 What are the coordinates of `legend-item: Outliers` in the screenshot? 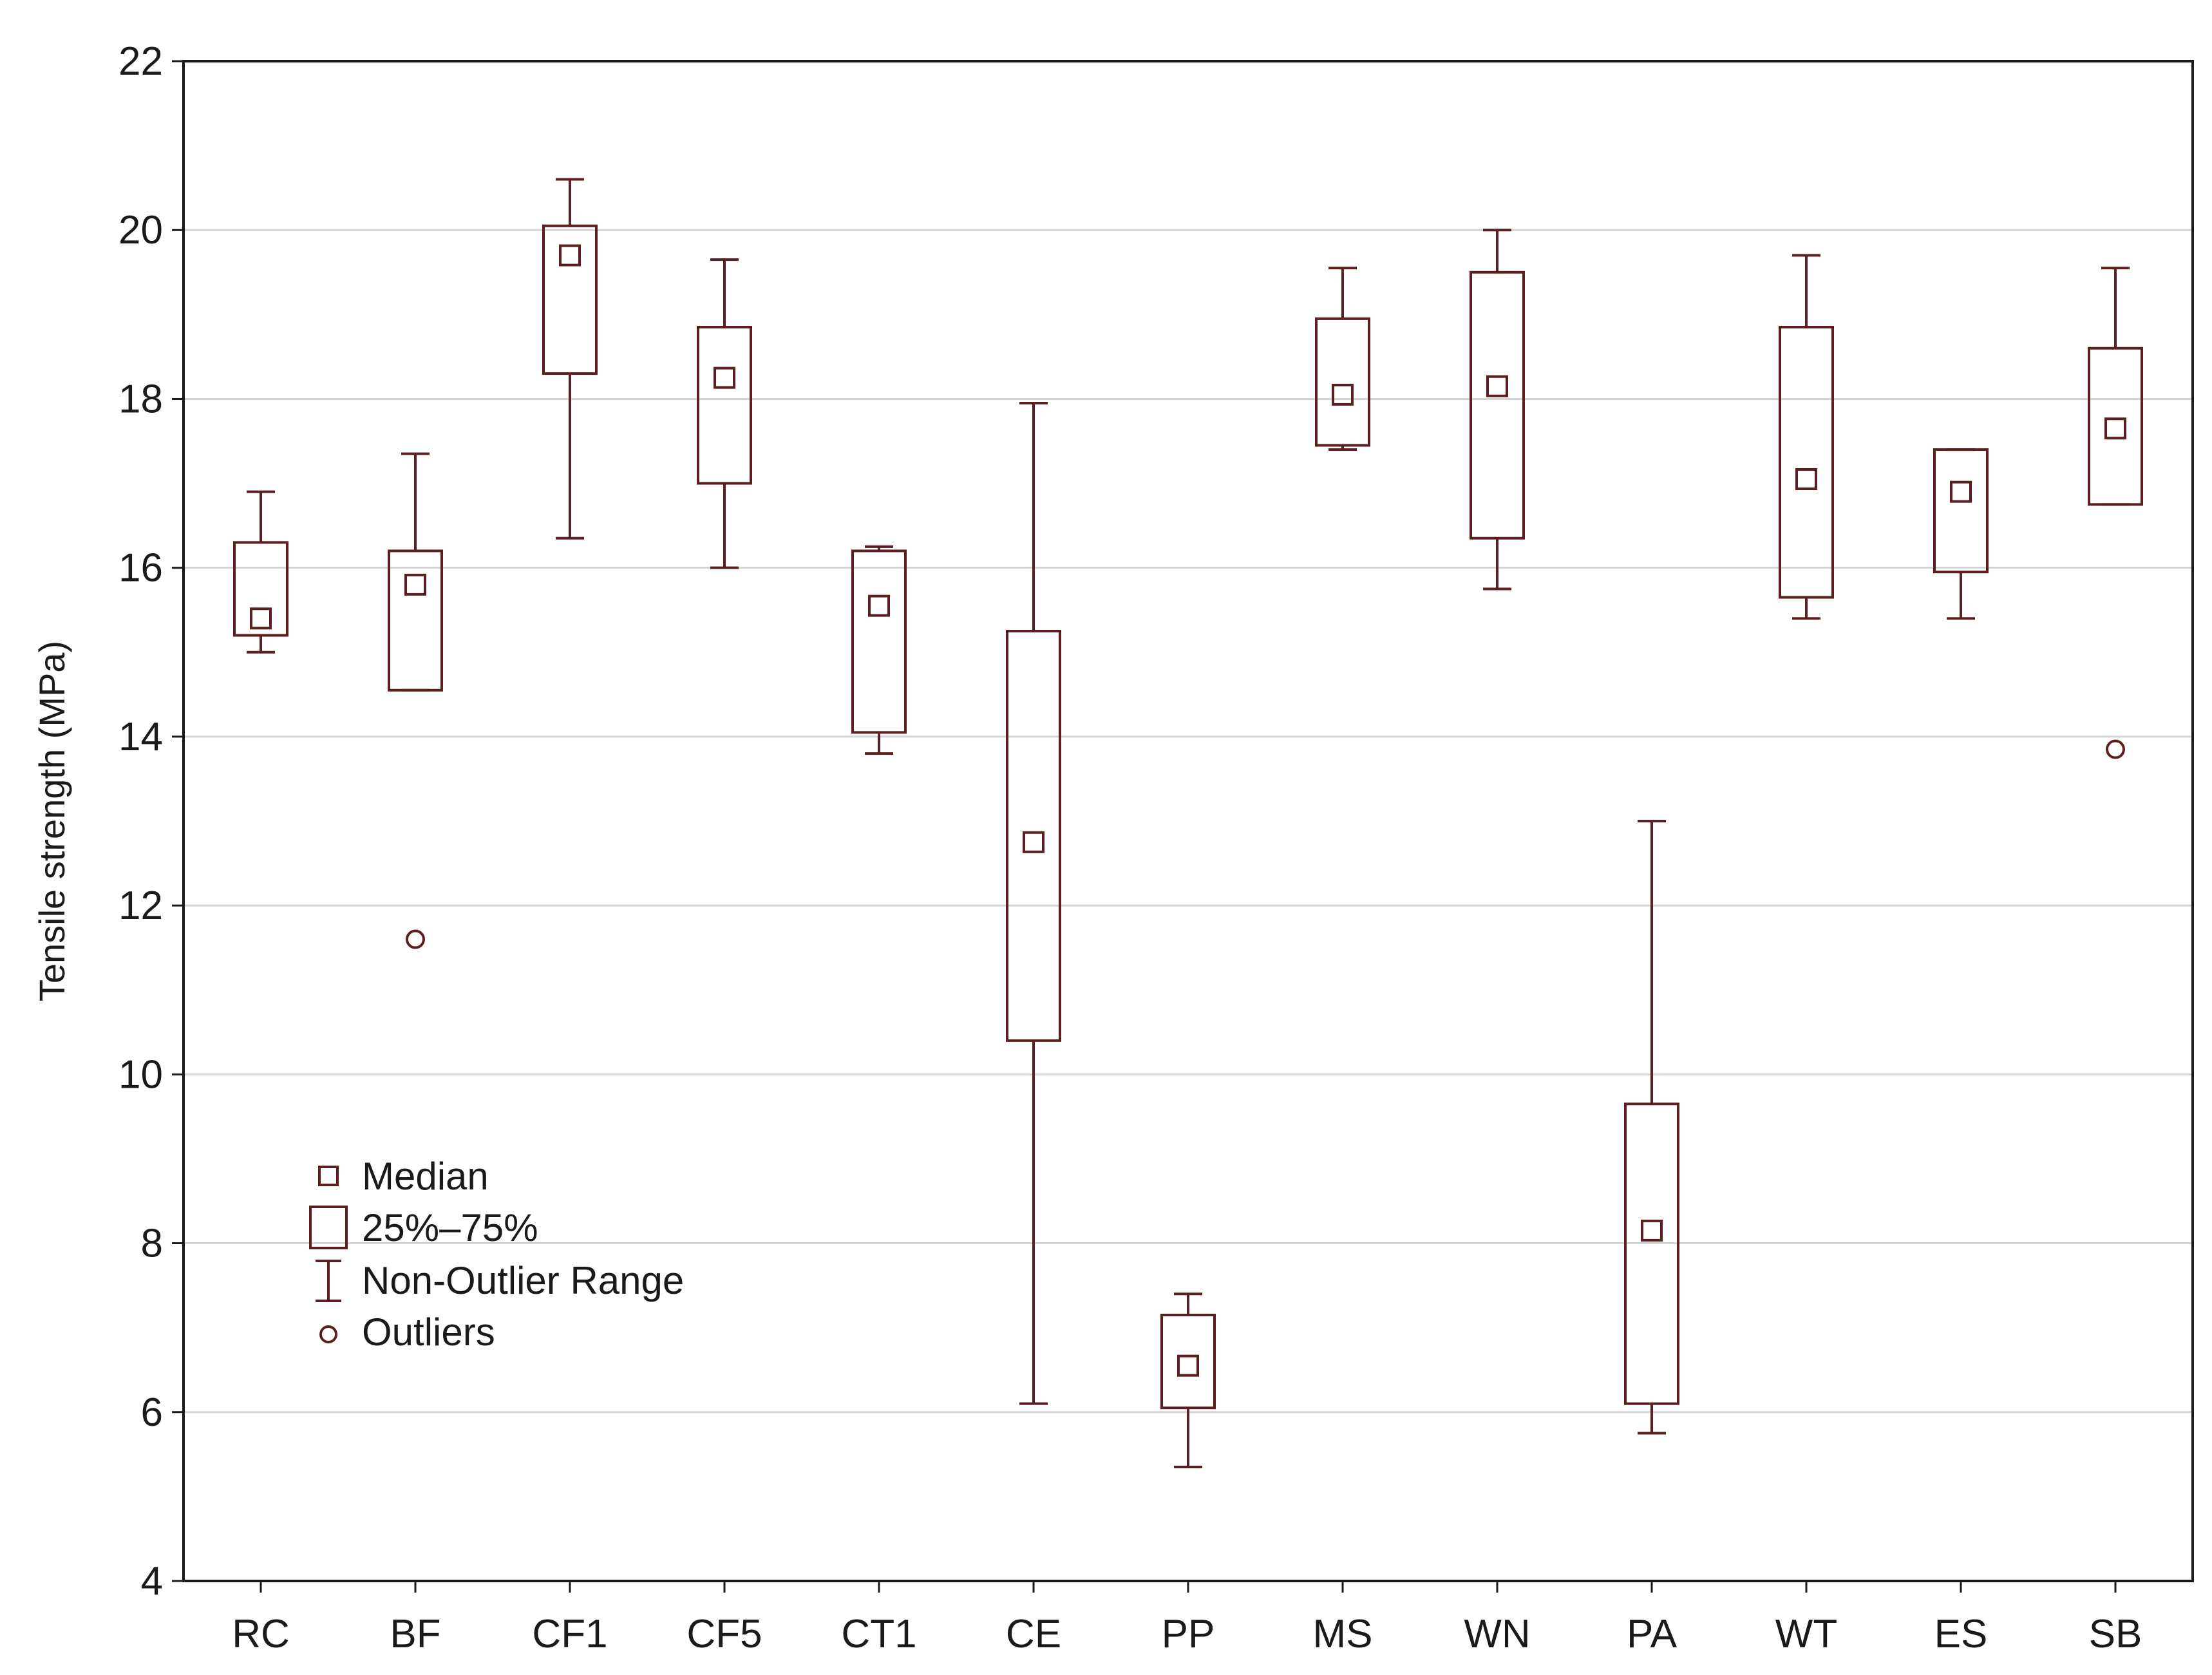 It's located at (407, 1332).